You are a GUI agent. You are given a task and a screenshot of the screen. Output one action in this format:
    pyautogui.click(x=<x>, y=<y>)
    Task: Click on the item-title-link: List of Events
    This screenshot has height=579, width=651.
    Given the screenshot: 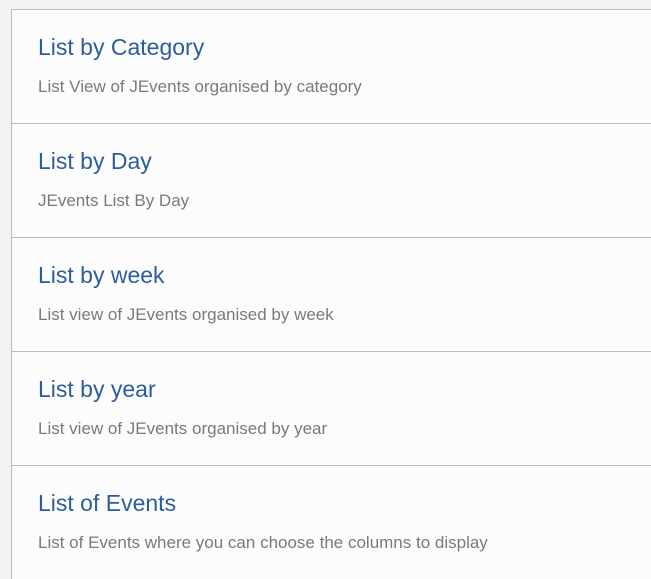 What is the action you would take?
    pyautogui.click(x=107, y=503)
    